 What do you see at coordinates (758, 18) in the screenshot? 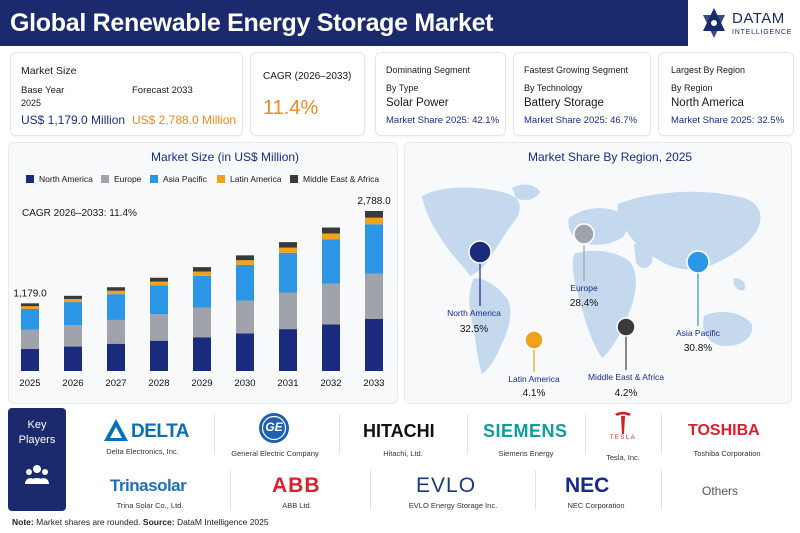
I see `brand-name: DATAM` at bounding box center [758, 18].